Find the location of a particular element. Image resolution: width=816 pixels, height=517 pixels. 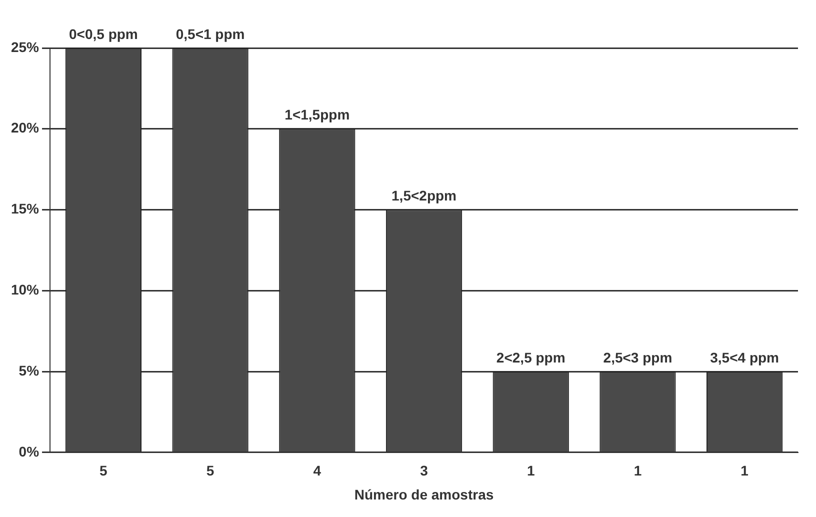

annotation: 2,5<3 ppm is located at coordinates (637, 357).